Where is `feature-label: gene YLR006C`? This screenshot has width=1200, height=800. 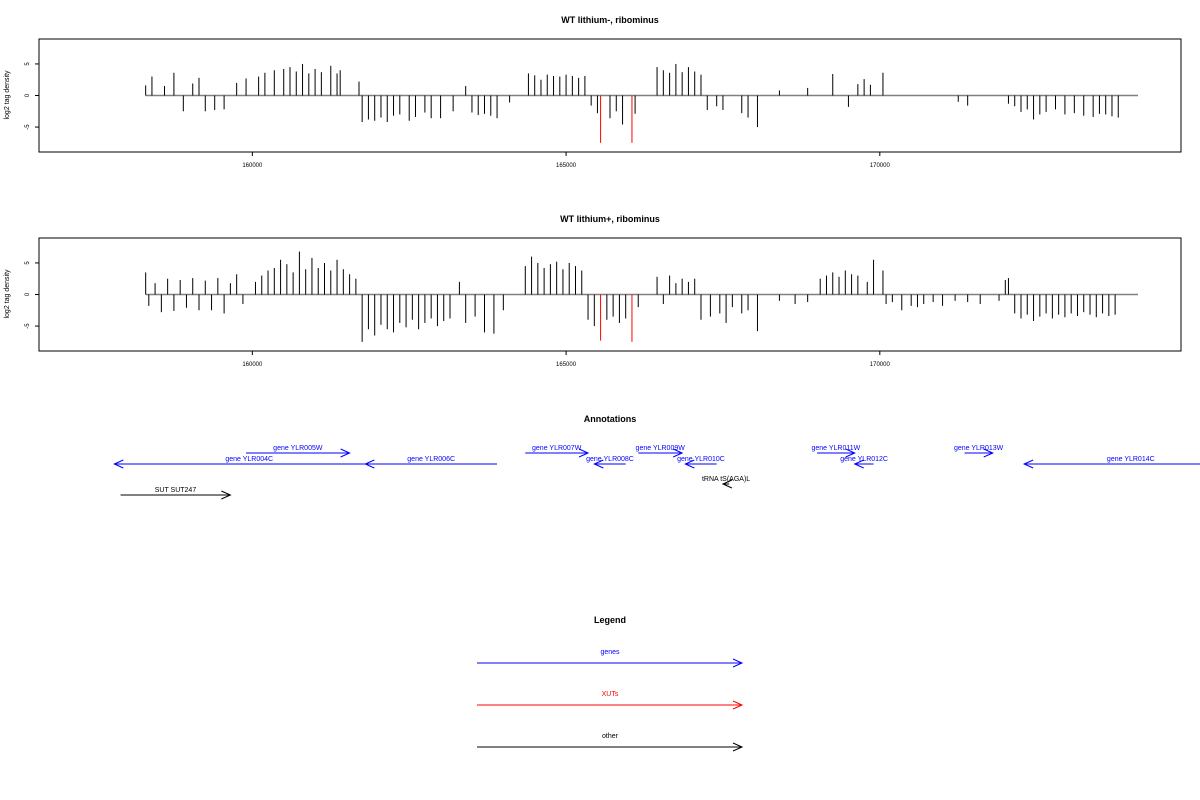
feature-label: gene YLR006C is located at coordinates (431, 459).